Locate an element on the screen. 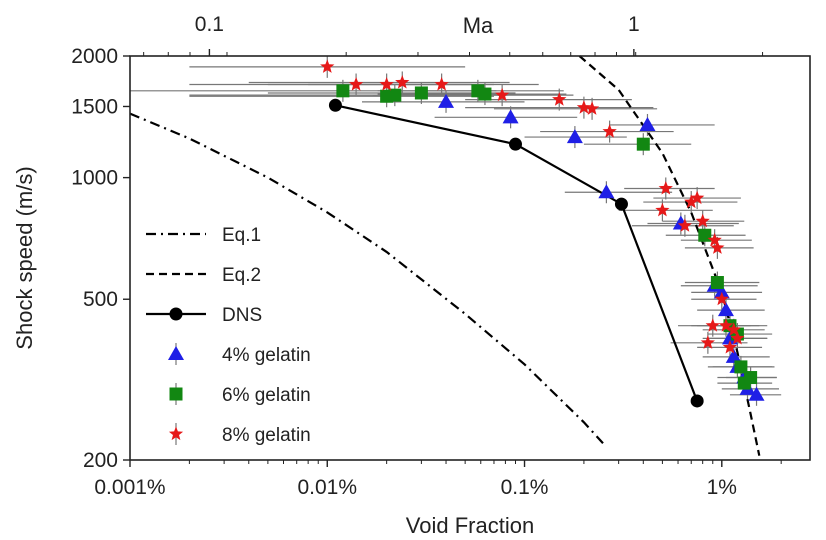 Image resolution: width=826 pixels, height=540 pixels. y-axis-title: Shock speed (m/s) is located at coordinates (24, 257).